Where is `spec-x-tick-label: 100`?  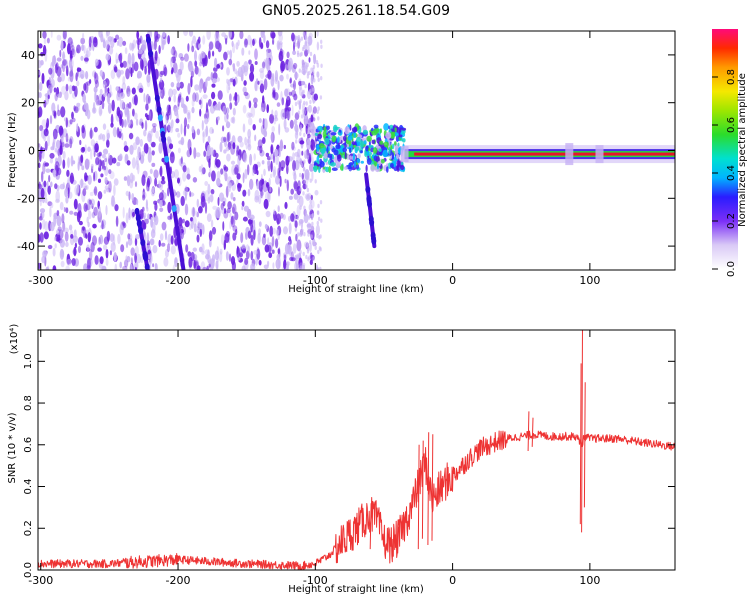 spec-x-tick-label: 100 is located at coordinates (589, 280).